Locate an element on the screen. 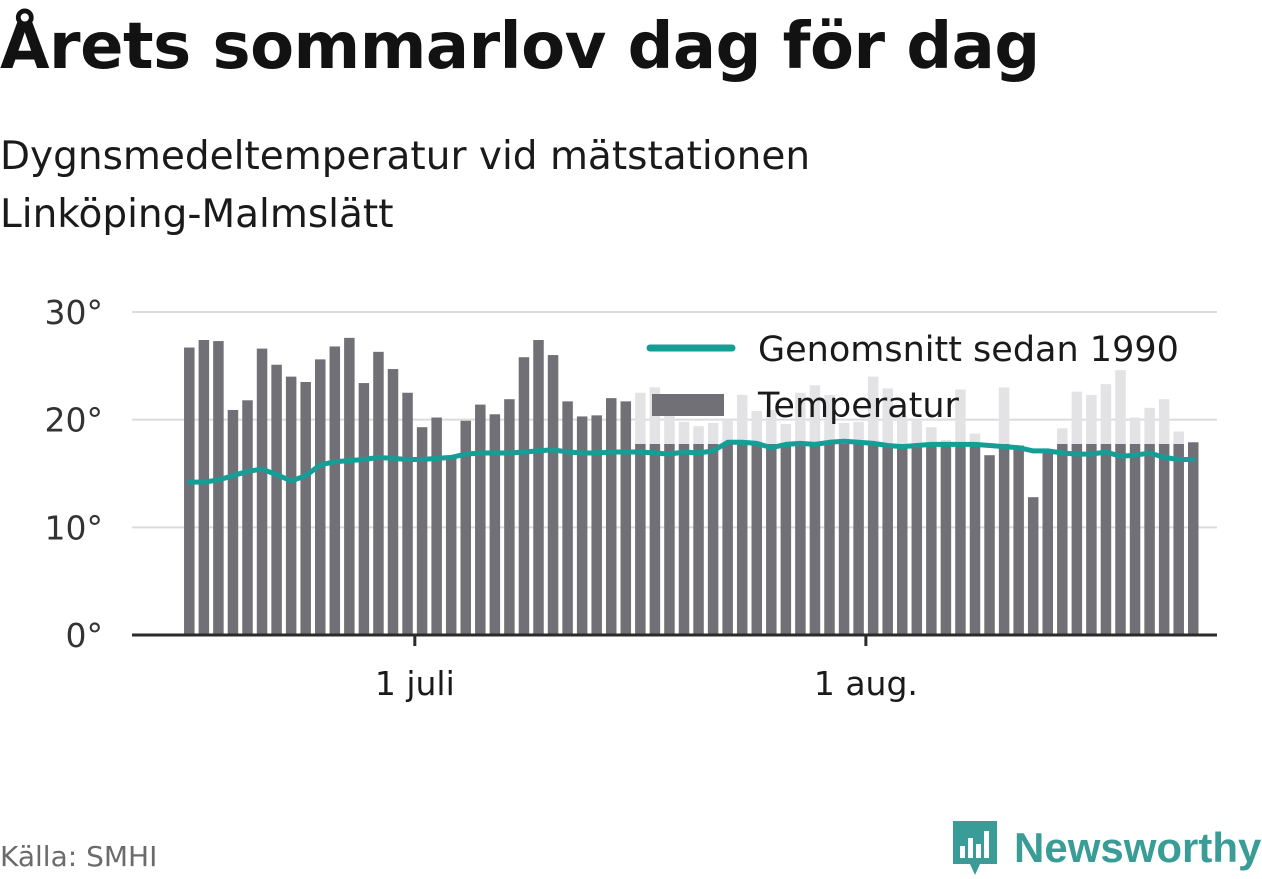 The height and width of the screenshot is (879, 1262). source-note: Källa: SMHI is located at coordinates (79, 856).